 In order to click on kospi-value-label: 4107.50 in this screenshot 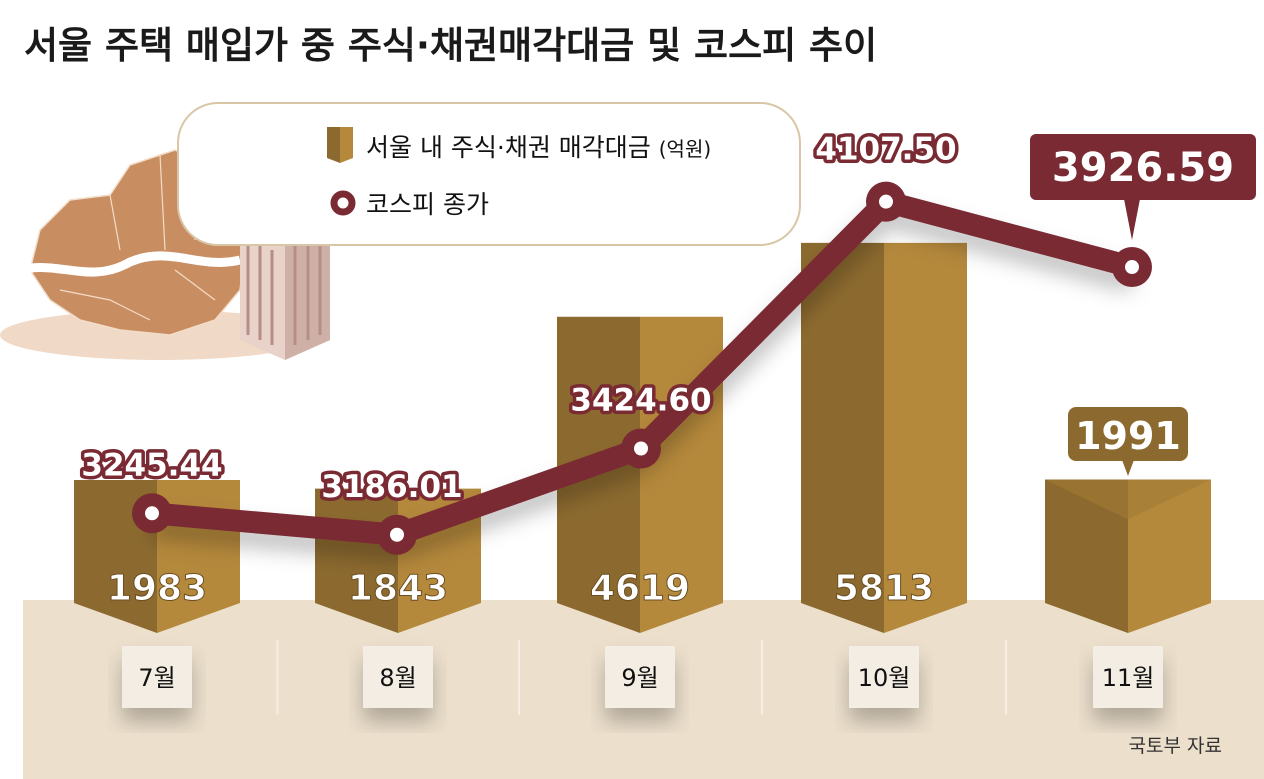, I will do `click(885, 150)`.